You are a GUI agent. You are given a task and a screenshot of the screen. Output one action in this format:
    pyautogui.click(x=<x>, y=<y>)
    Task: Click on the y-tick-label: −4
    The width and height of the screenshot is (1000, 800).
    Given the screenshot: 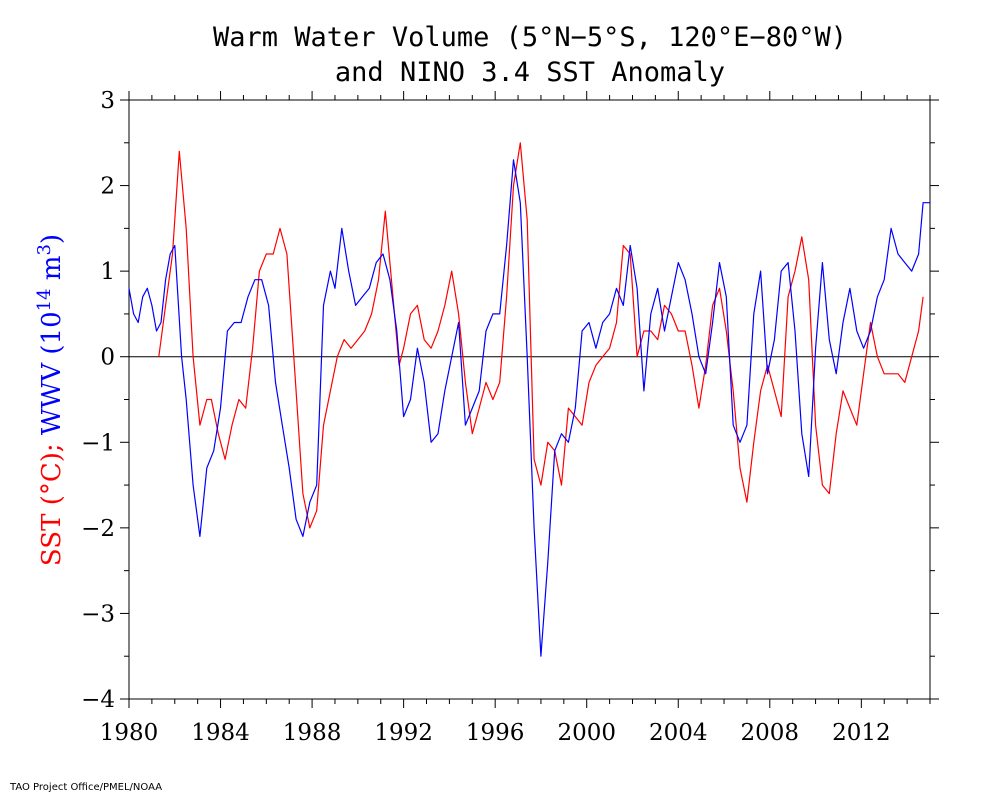 What is the action you would take?
    pyautogui.click(x=98, y=700)
    